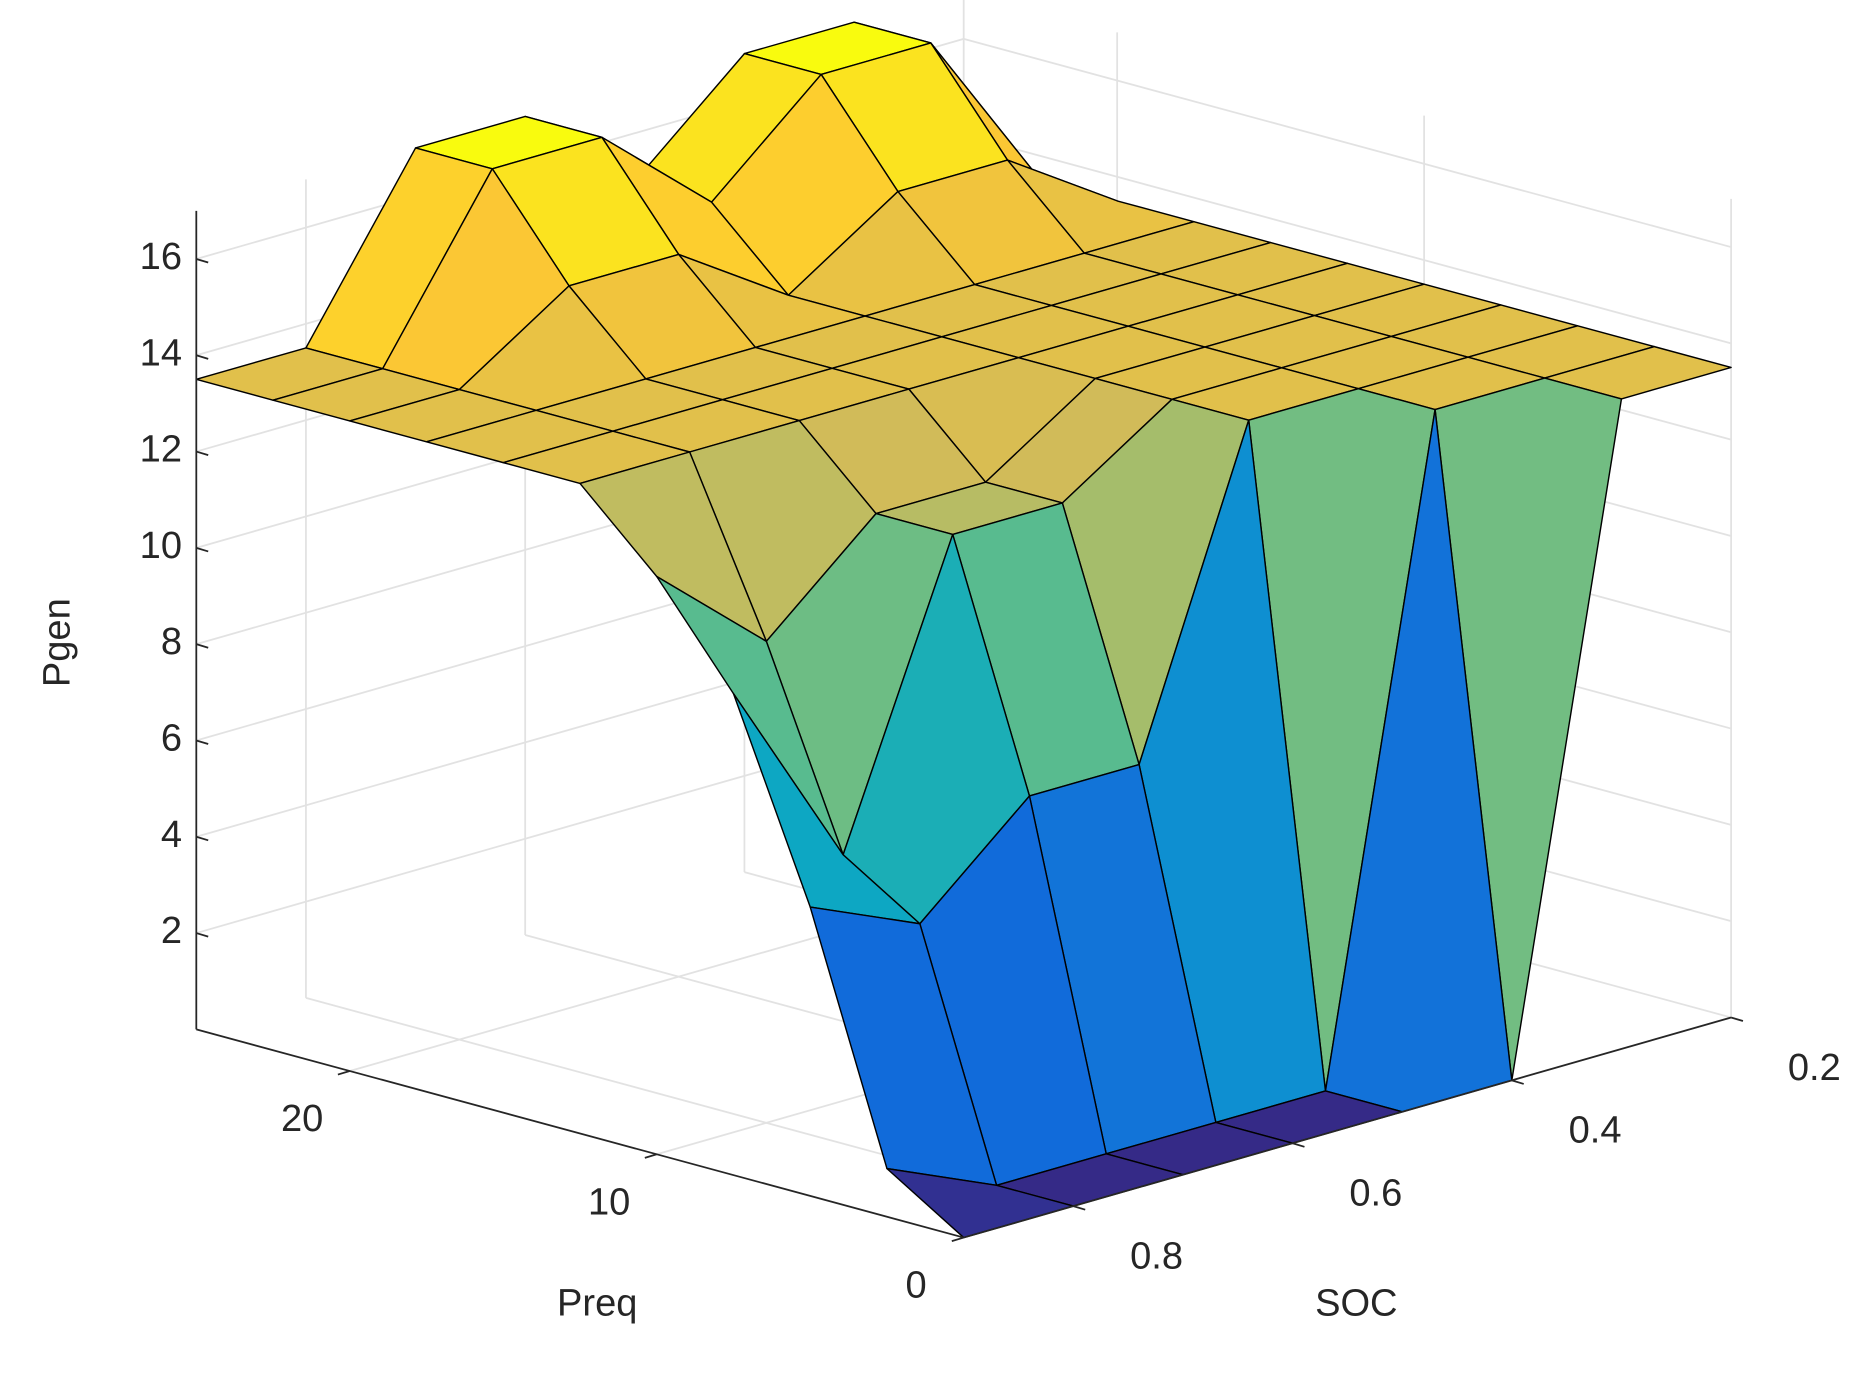 This screenshot has width=1856, height=1377. Describe the element at coordinates (597, 1303) in the screenshot. I see `x-axis-label: Preq` at that location.